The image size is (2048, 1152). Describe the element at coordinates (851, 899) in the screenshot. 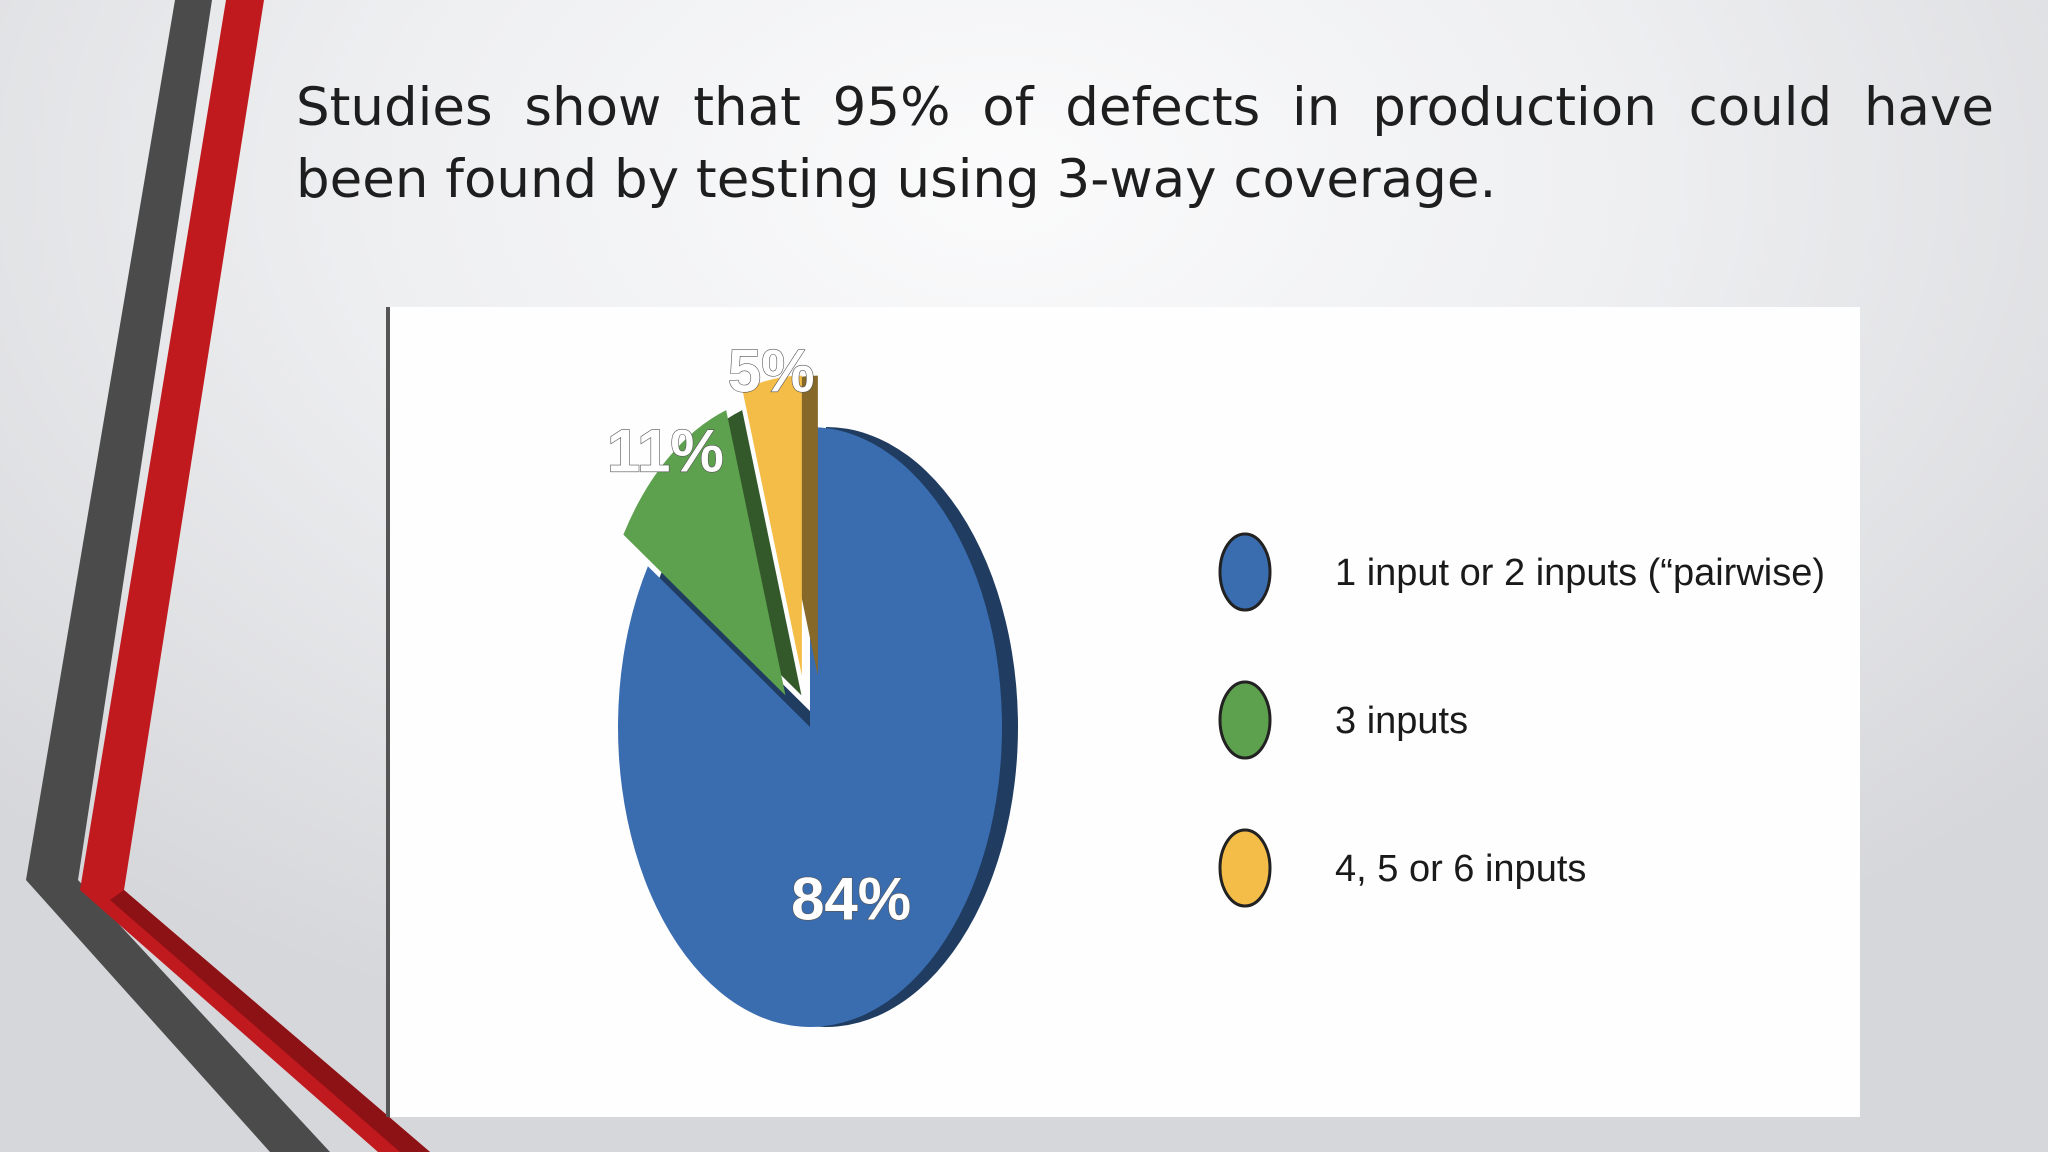

I see `pie-label-1: 84%` at that location.